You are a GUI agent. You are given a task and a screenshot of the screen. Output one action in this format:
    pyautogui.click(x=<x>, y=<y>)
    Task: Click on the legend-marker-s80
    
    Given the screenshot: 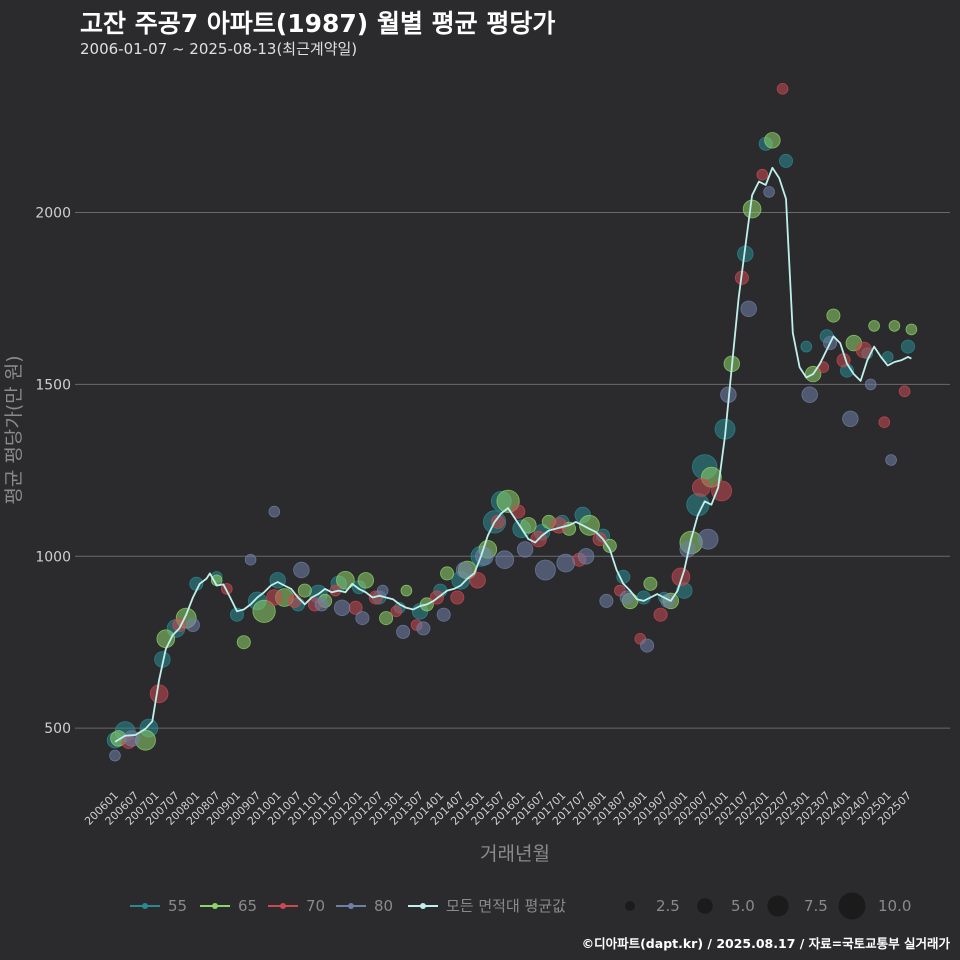 What is the action you would take?
    pyautogui.click(x=351, y=906)
    